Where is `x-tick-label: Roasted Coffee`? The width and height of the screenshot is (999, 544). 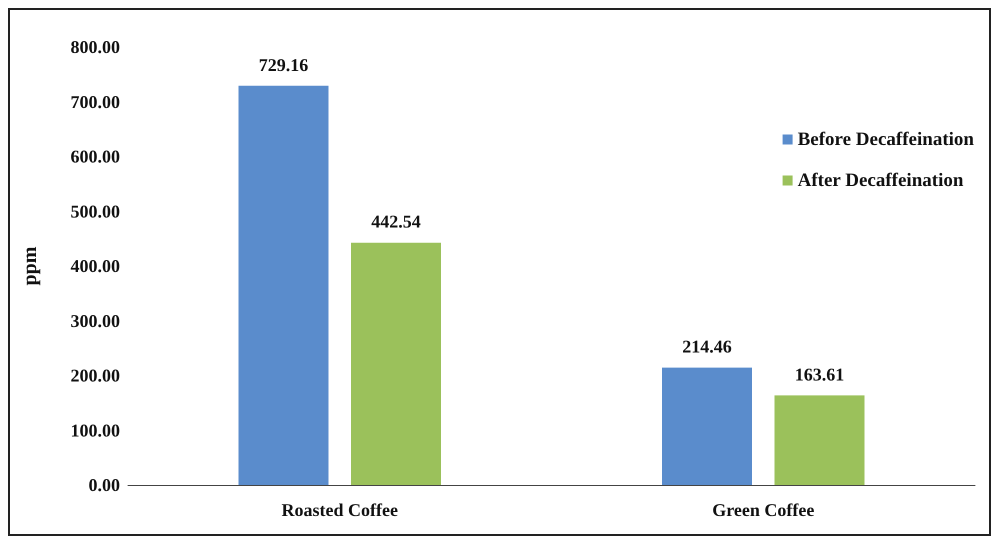 x-tick-label: Roasted Coffee is located at coordinates (340, 510).